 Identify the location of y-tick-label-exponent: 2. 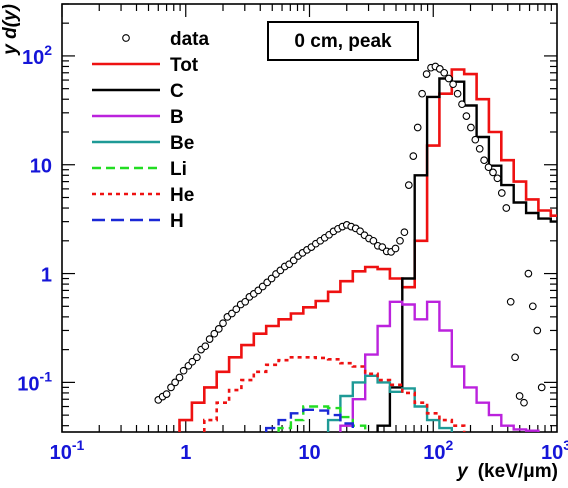
(48, 50).